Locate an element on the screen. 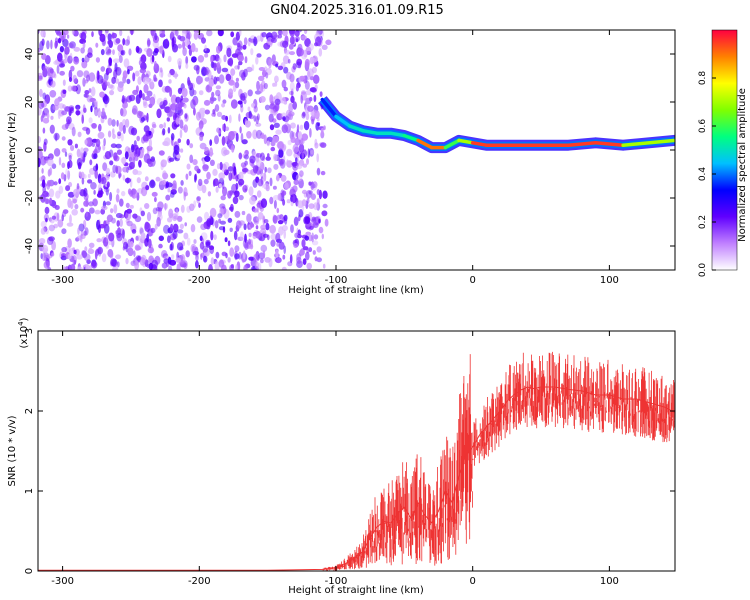 Image resolution: width=750 pixels, height=600 pixels. colorbar-tick-label: 0.6 is located at coordinates (703, 126).